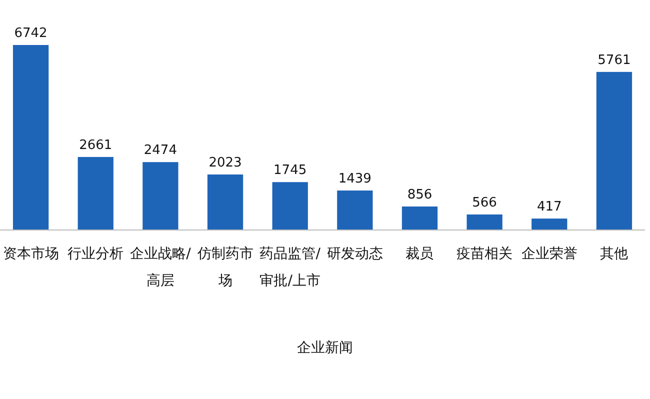  I want to click on data-label: 5761, so click(614, 60).